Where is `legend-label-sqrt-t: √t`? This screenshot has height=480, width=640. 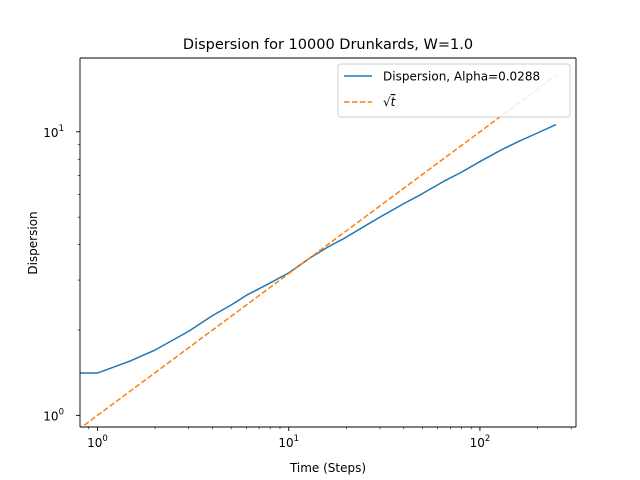
legend-label-sqrt-t: √t is located at coordinates (390, 102).